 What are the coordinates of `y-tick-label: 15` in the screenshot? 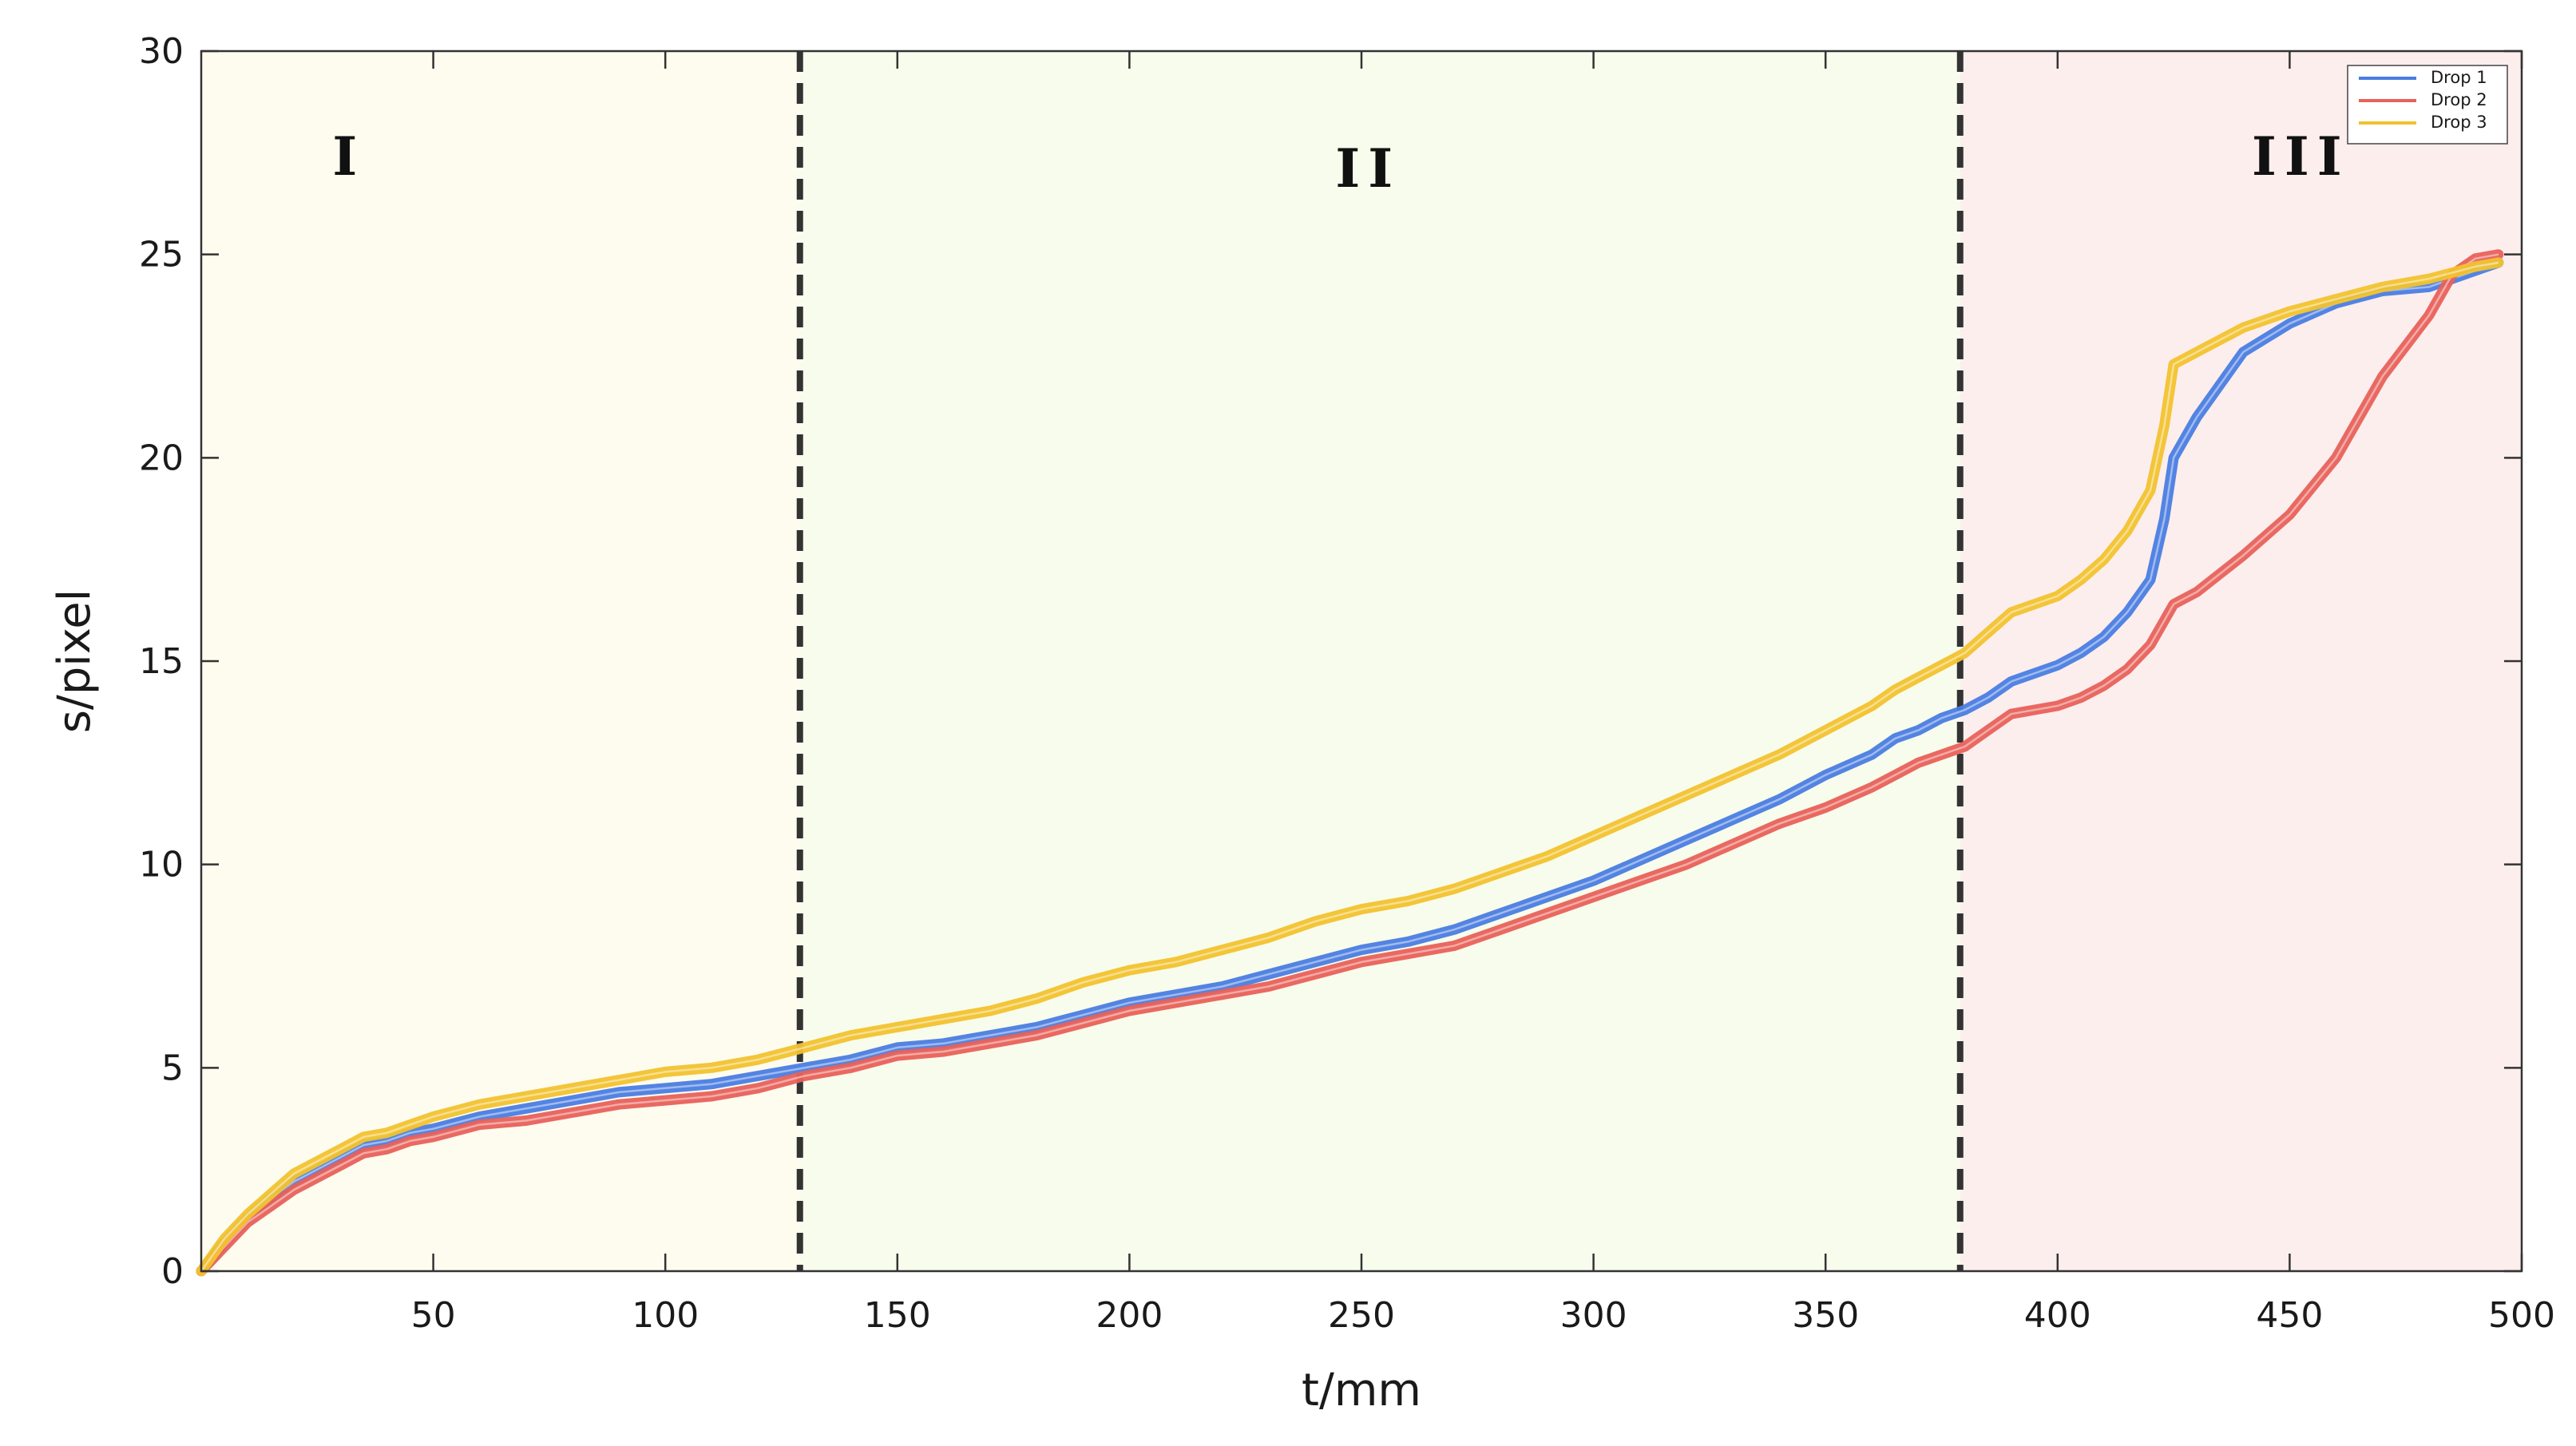 It's located at (162, 661).